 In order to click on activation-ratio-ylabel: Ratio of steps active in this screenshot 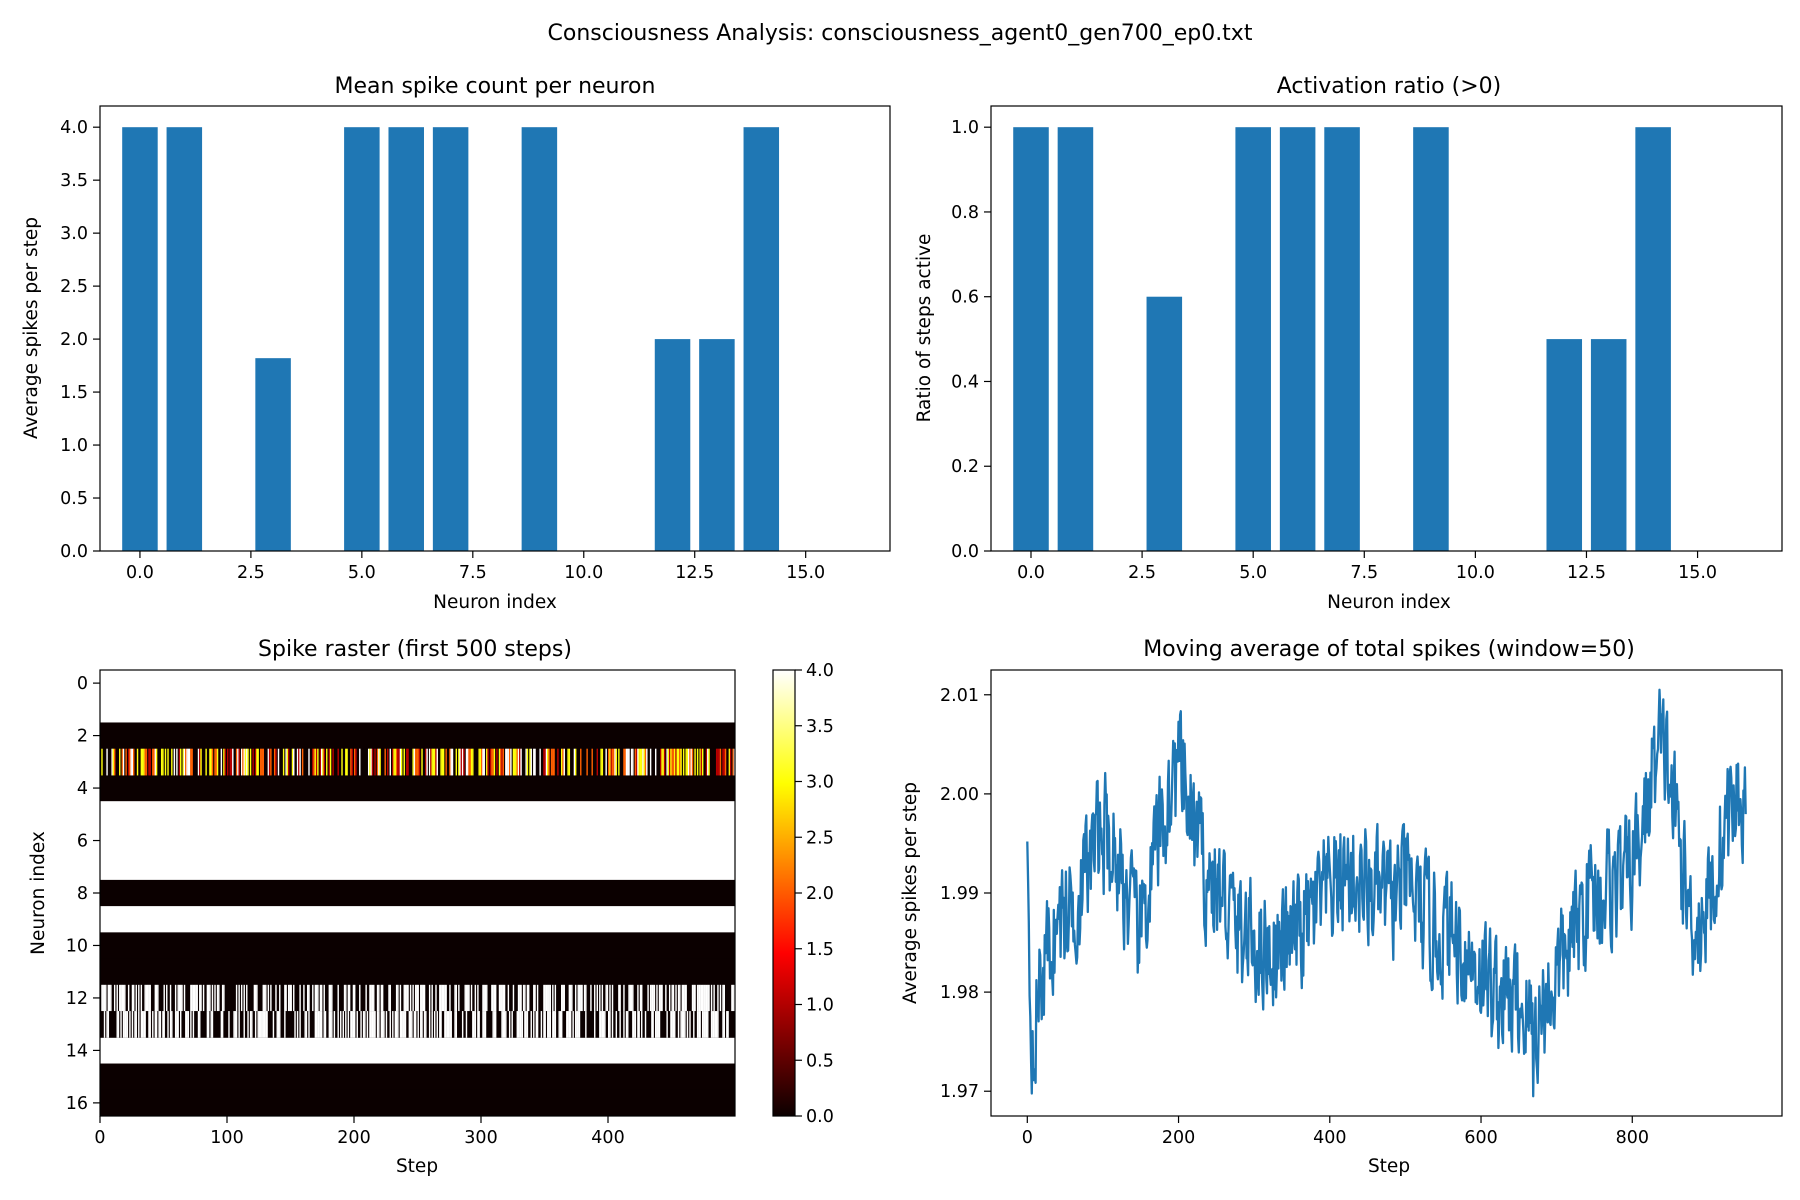, I will do `click(924, 328)`.